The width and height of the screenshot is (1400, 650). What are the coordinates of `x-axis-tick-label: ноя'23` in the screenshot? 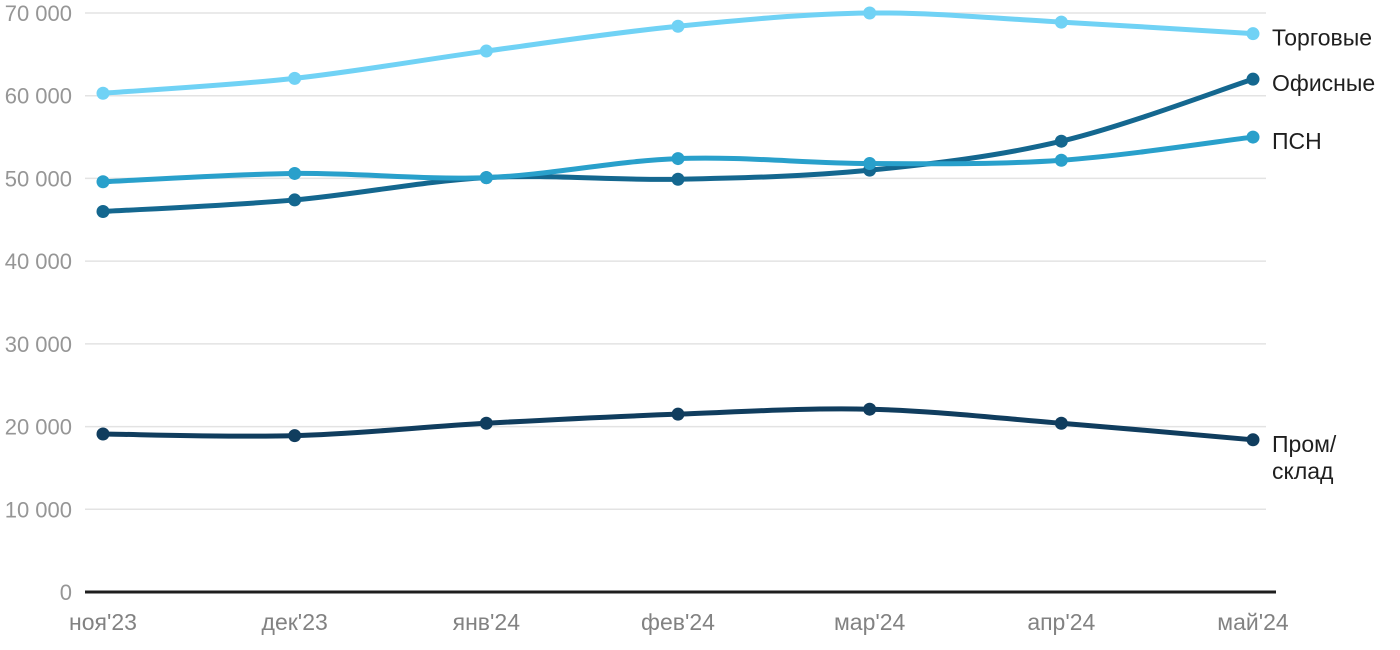 It's located at (103, 622).